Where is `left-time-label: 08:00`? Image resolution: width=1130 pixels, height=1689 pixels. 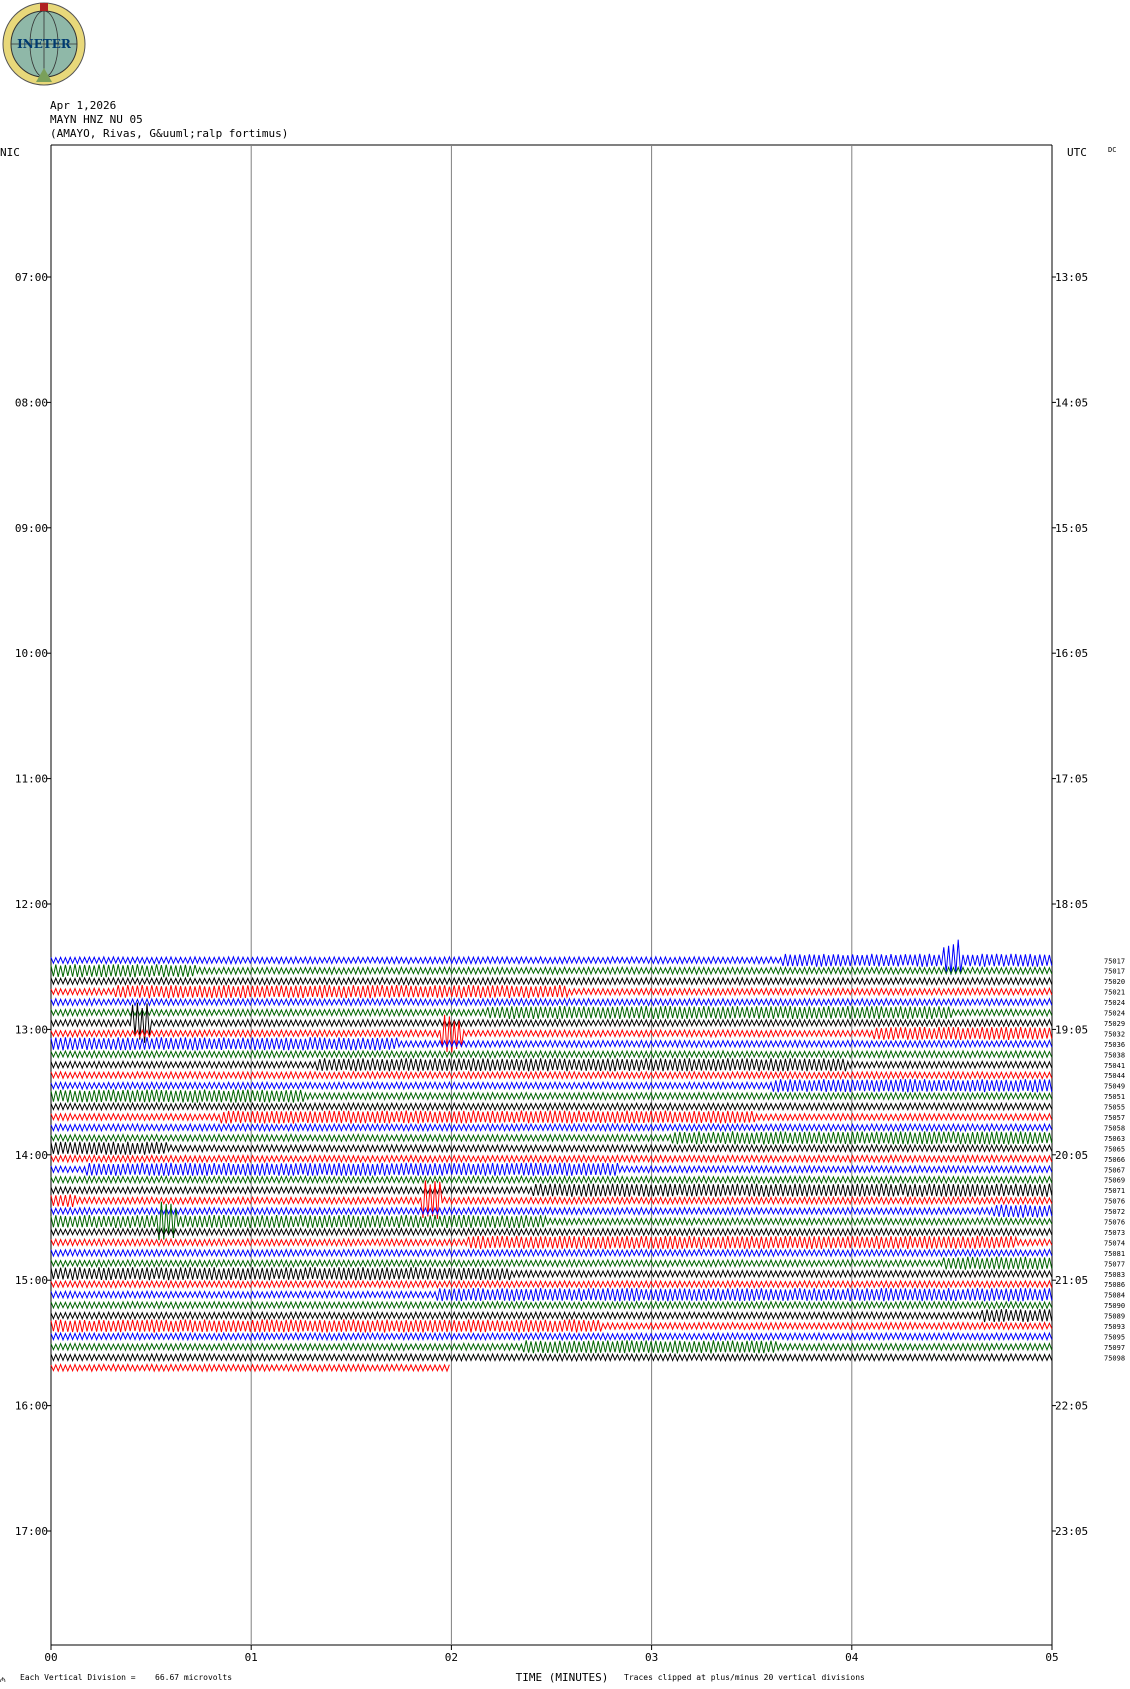 left-time-label: 08:00 is located at coordinates (31, 402).